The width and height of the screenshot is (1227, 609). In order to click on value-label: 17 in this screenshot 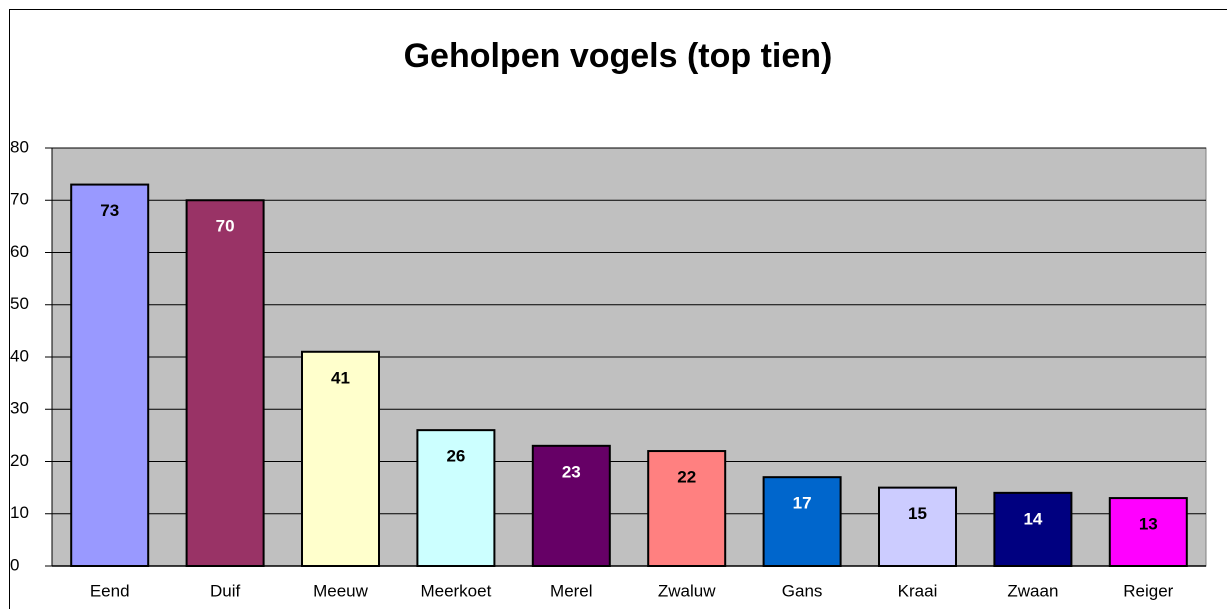, I will do `click(802, 503)`.